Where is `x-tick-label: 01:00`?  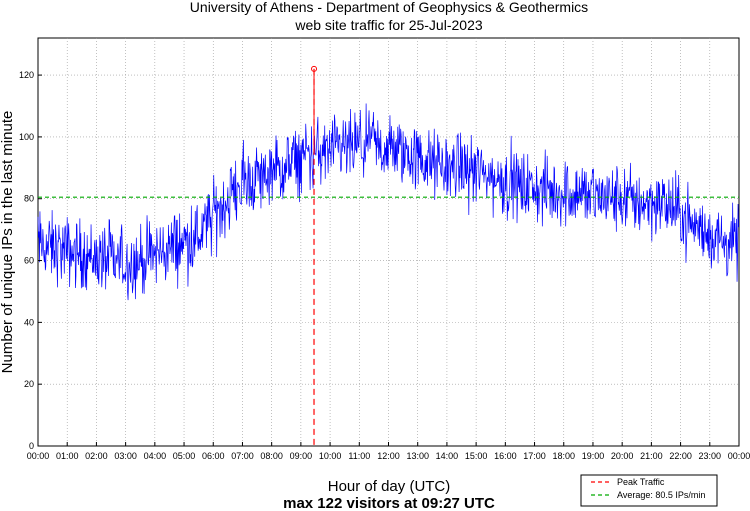 x-tick-label: 01:00 is located at coordinates (67, 456).